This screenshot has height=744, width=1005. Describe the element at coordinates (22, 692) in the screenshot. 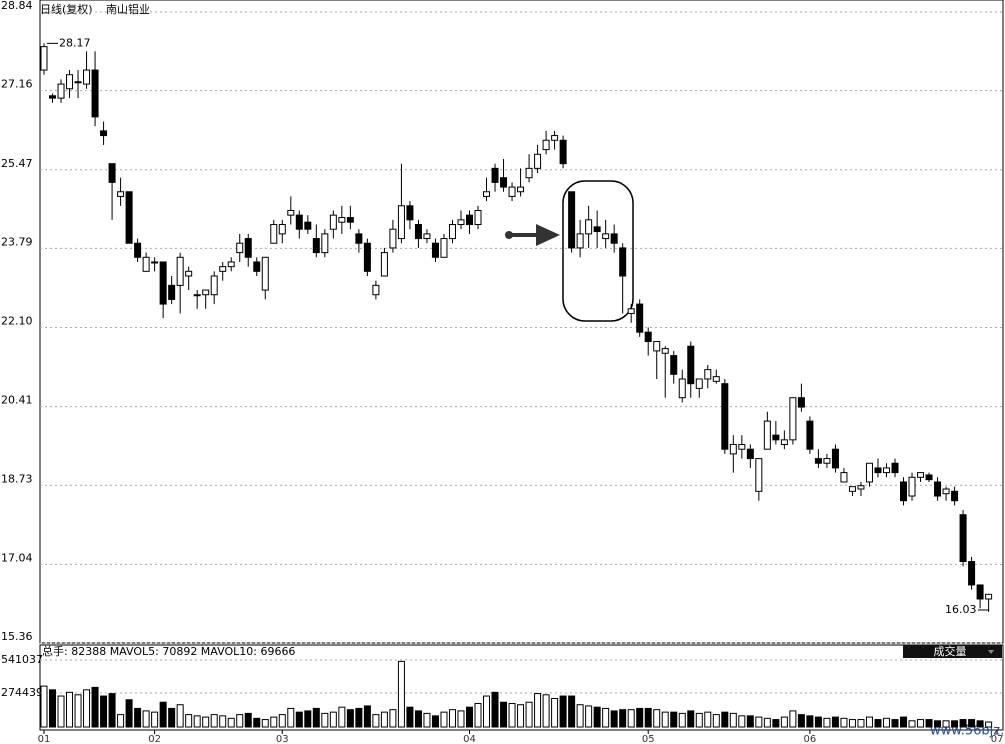

I see `volume-tick-label: 274439` at that location.